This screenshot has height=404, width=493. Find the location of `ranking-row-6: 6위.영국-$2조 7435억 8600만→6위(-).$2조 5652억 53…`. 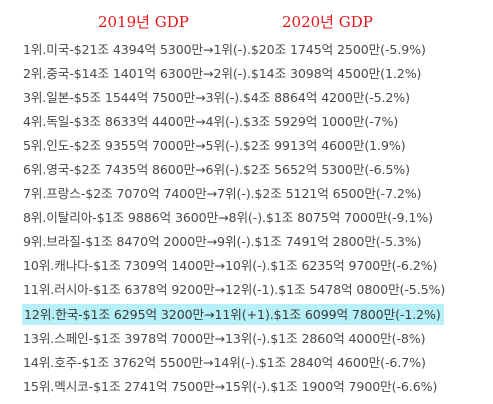

ranking-row-6: 6위.영국-$2조 7435억 8600만→6위(-).$2조 5652억 53… is located at coordinates (216, 169).